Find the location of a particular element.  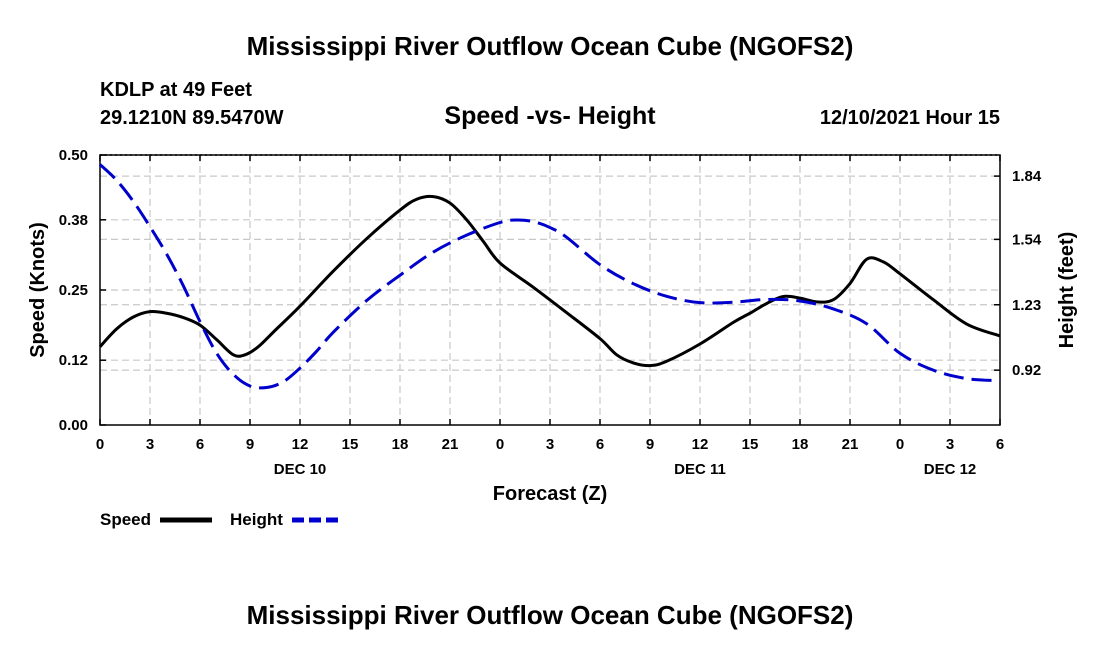

y-right-tick-label: 1.23 is located at coordinates (1026, 305).